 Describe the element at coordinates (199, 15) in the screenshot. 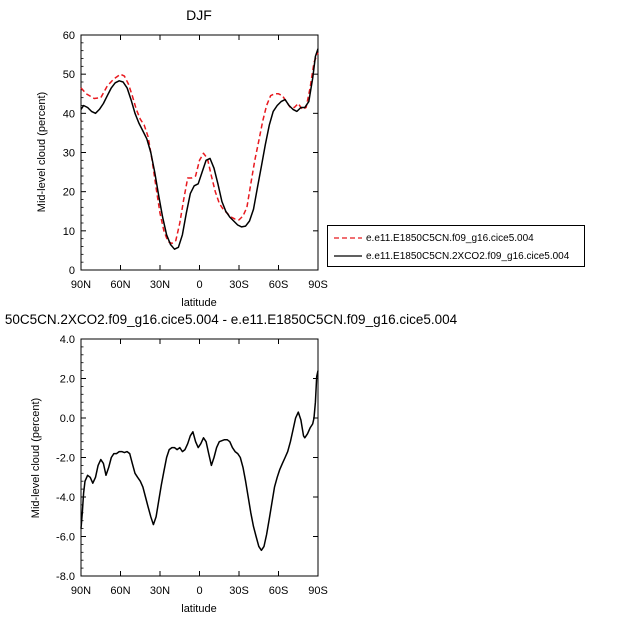

I see `top-plot-title: DJF` at that location.